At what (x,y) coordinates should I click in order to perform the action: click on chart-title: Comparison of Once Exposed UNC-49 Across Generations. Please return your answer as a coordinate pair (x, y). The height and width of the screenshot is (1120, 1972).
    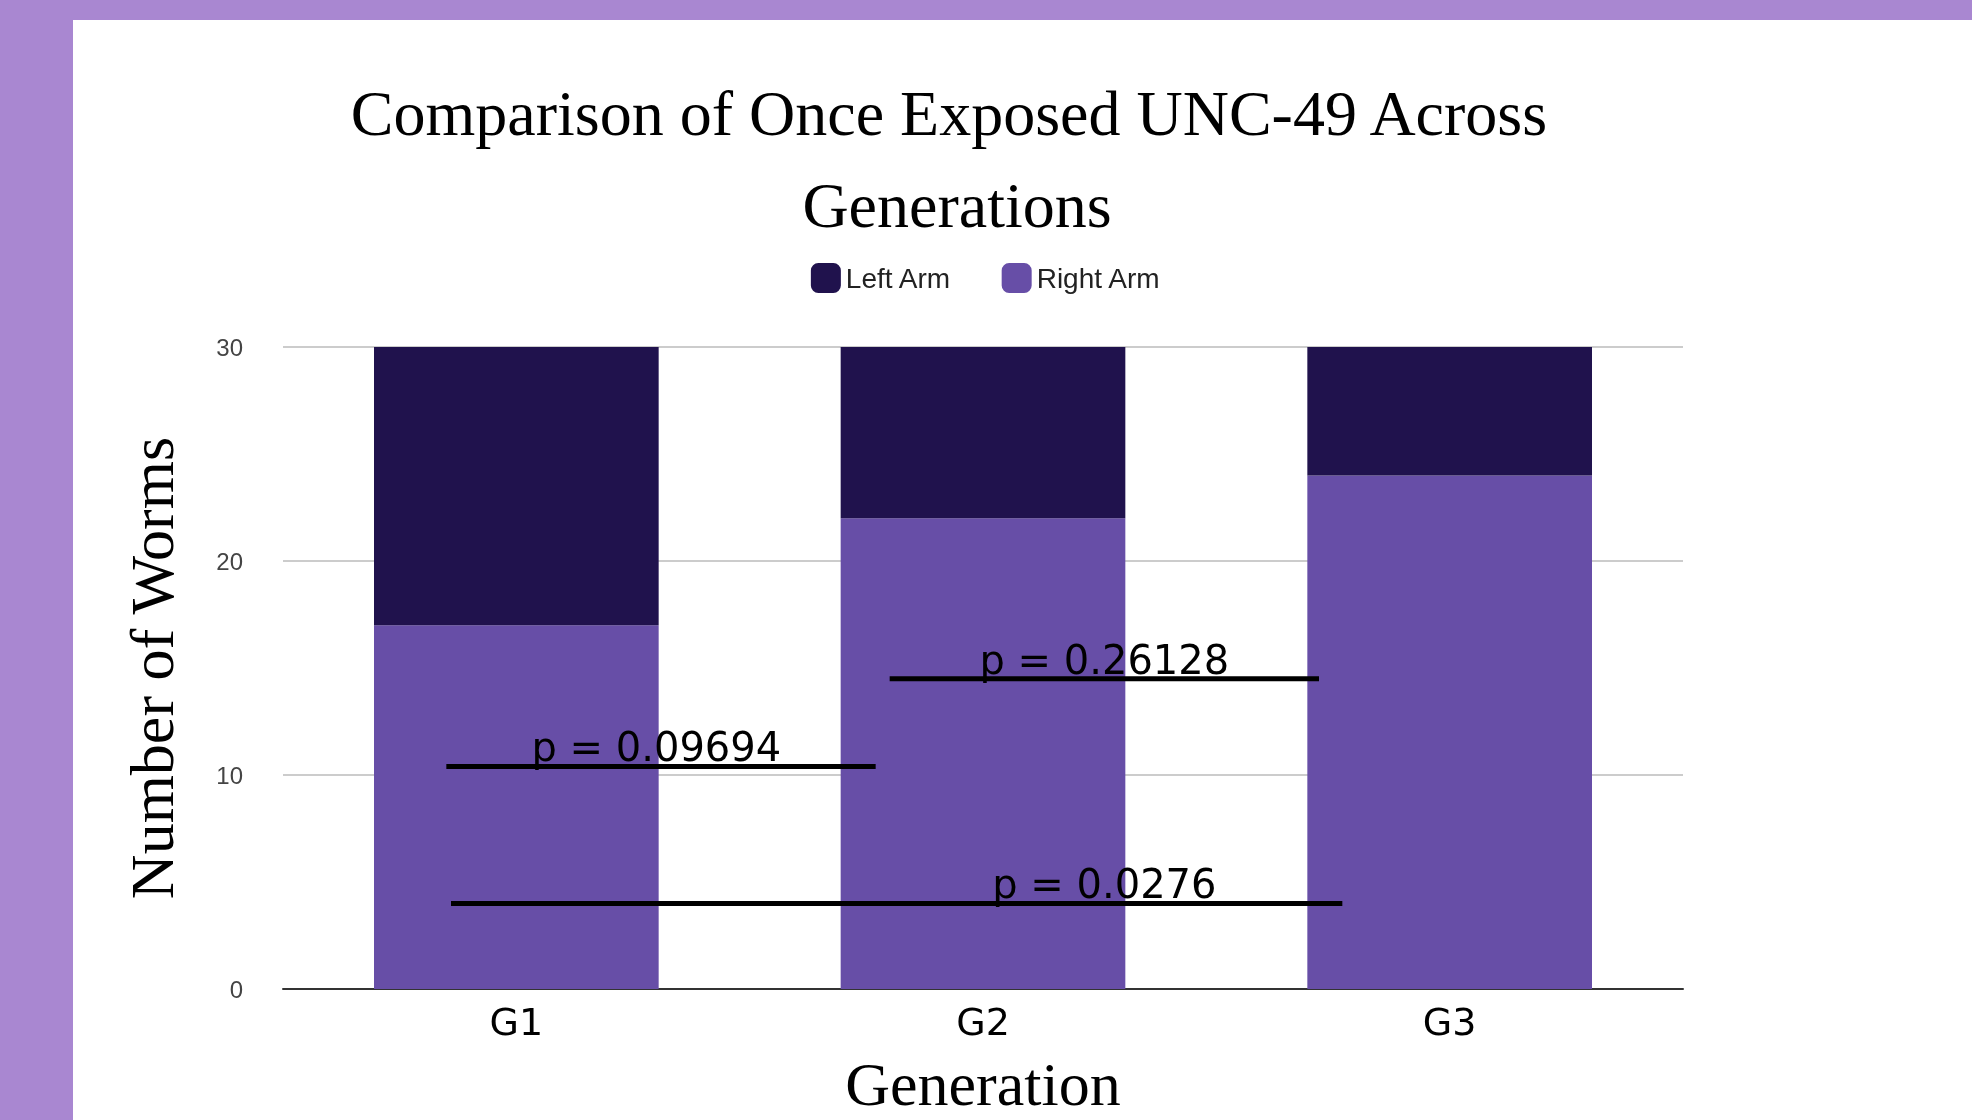
    Looking at the image, I should click on (957, 159).